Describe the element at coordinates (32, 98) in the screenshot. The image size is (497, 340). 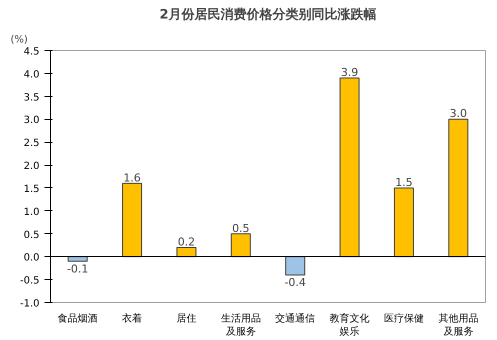
I see `y-tick-label: 3.5` at that location.